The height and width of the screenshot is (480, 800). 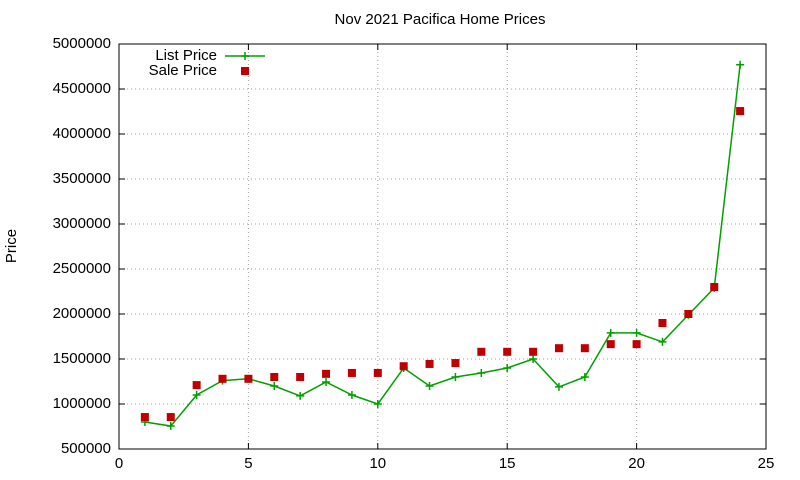 What do you see at coordinates (636, 463) in the screenshot?
I see `x-tick-label: 20` at bounding box center [636, 463].